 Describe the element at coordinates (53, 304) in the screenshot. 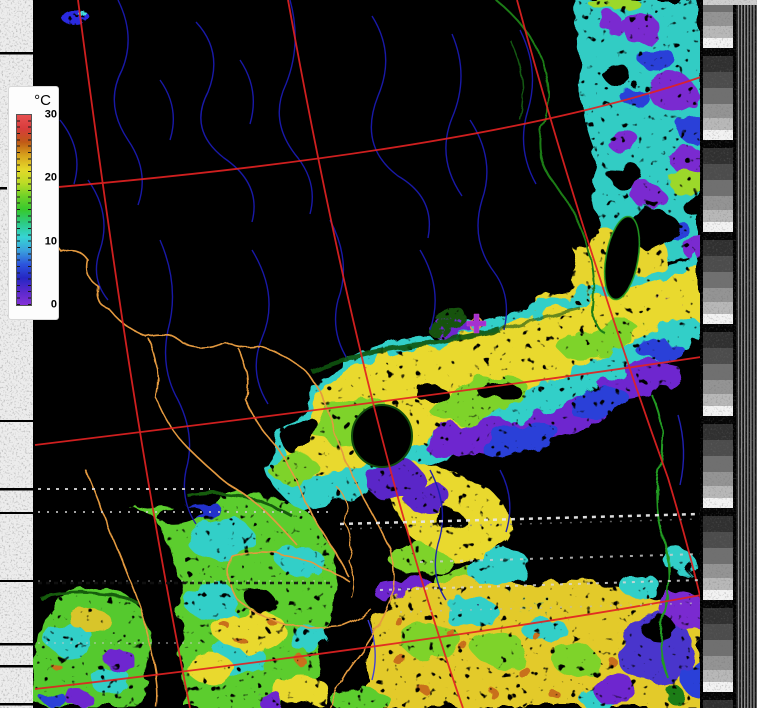

I see `tick-label-0: 0` at that location.